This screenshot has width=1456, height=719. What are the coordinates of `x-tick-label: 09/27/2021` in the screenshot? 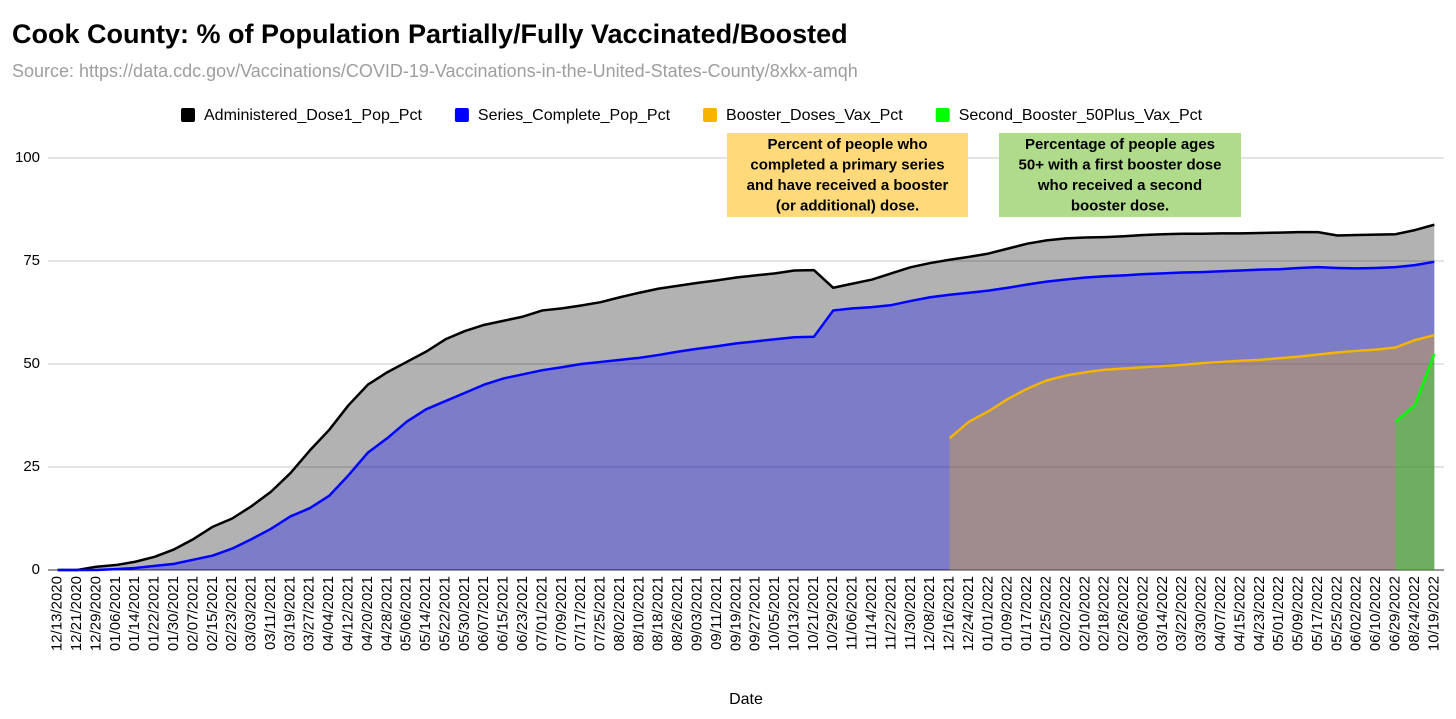 It's located at (755, 613).